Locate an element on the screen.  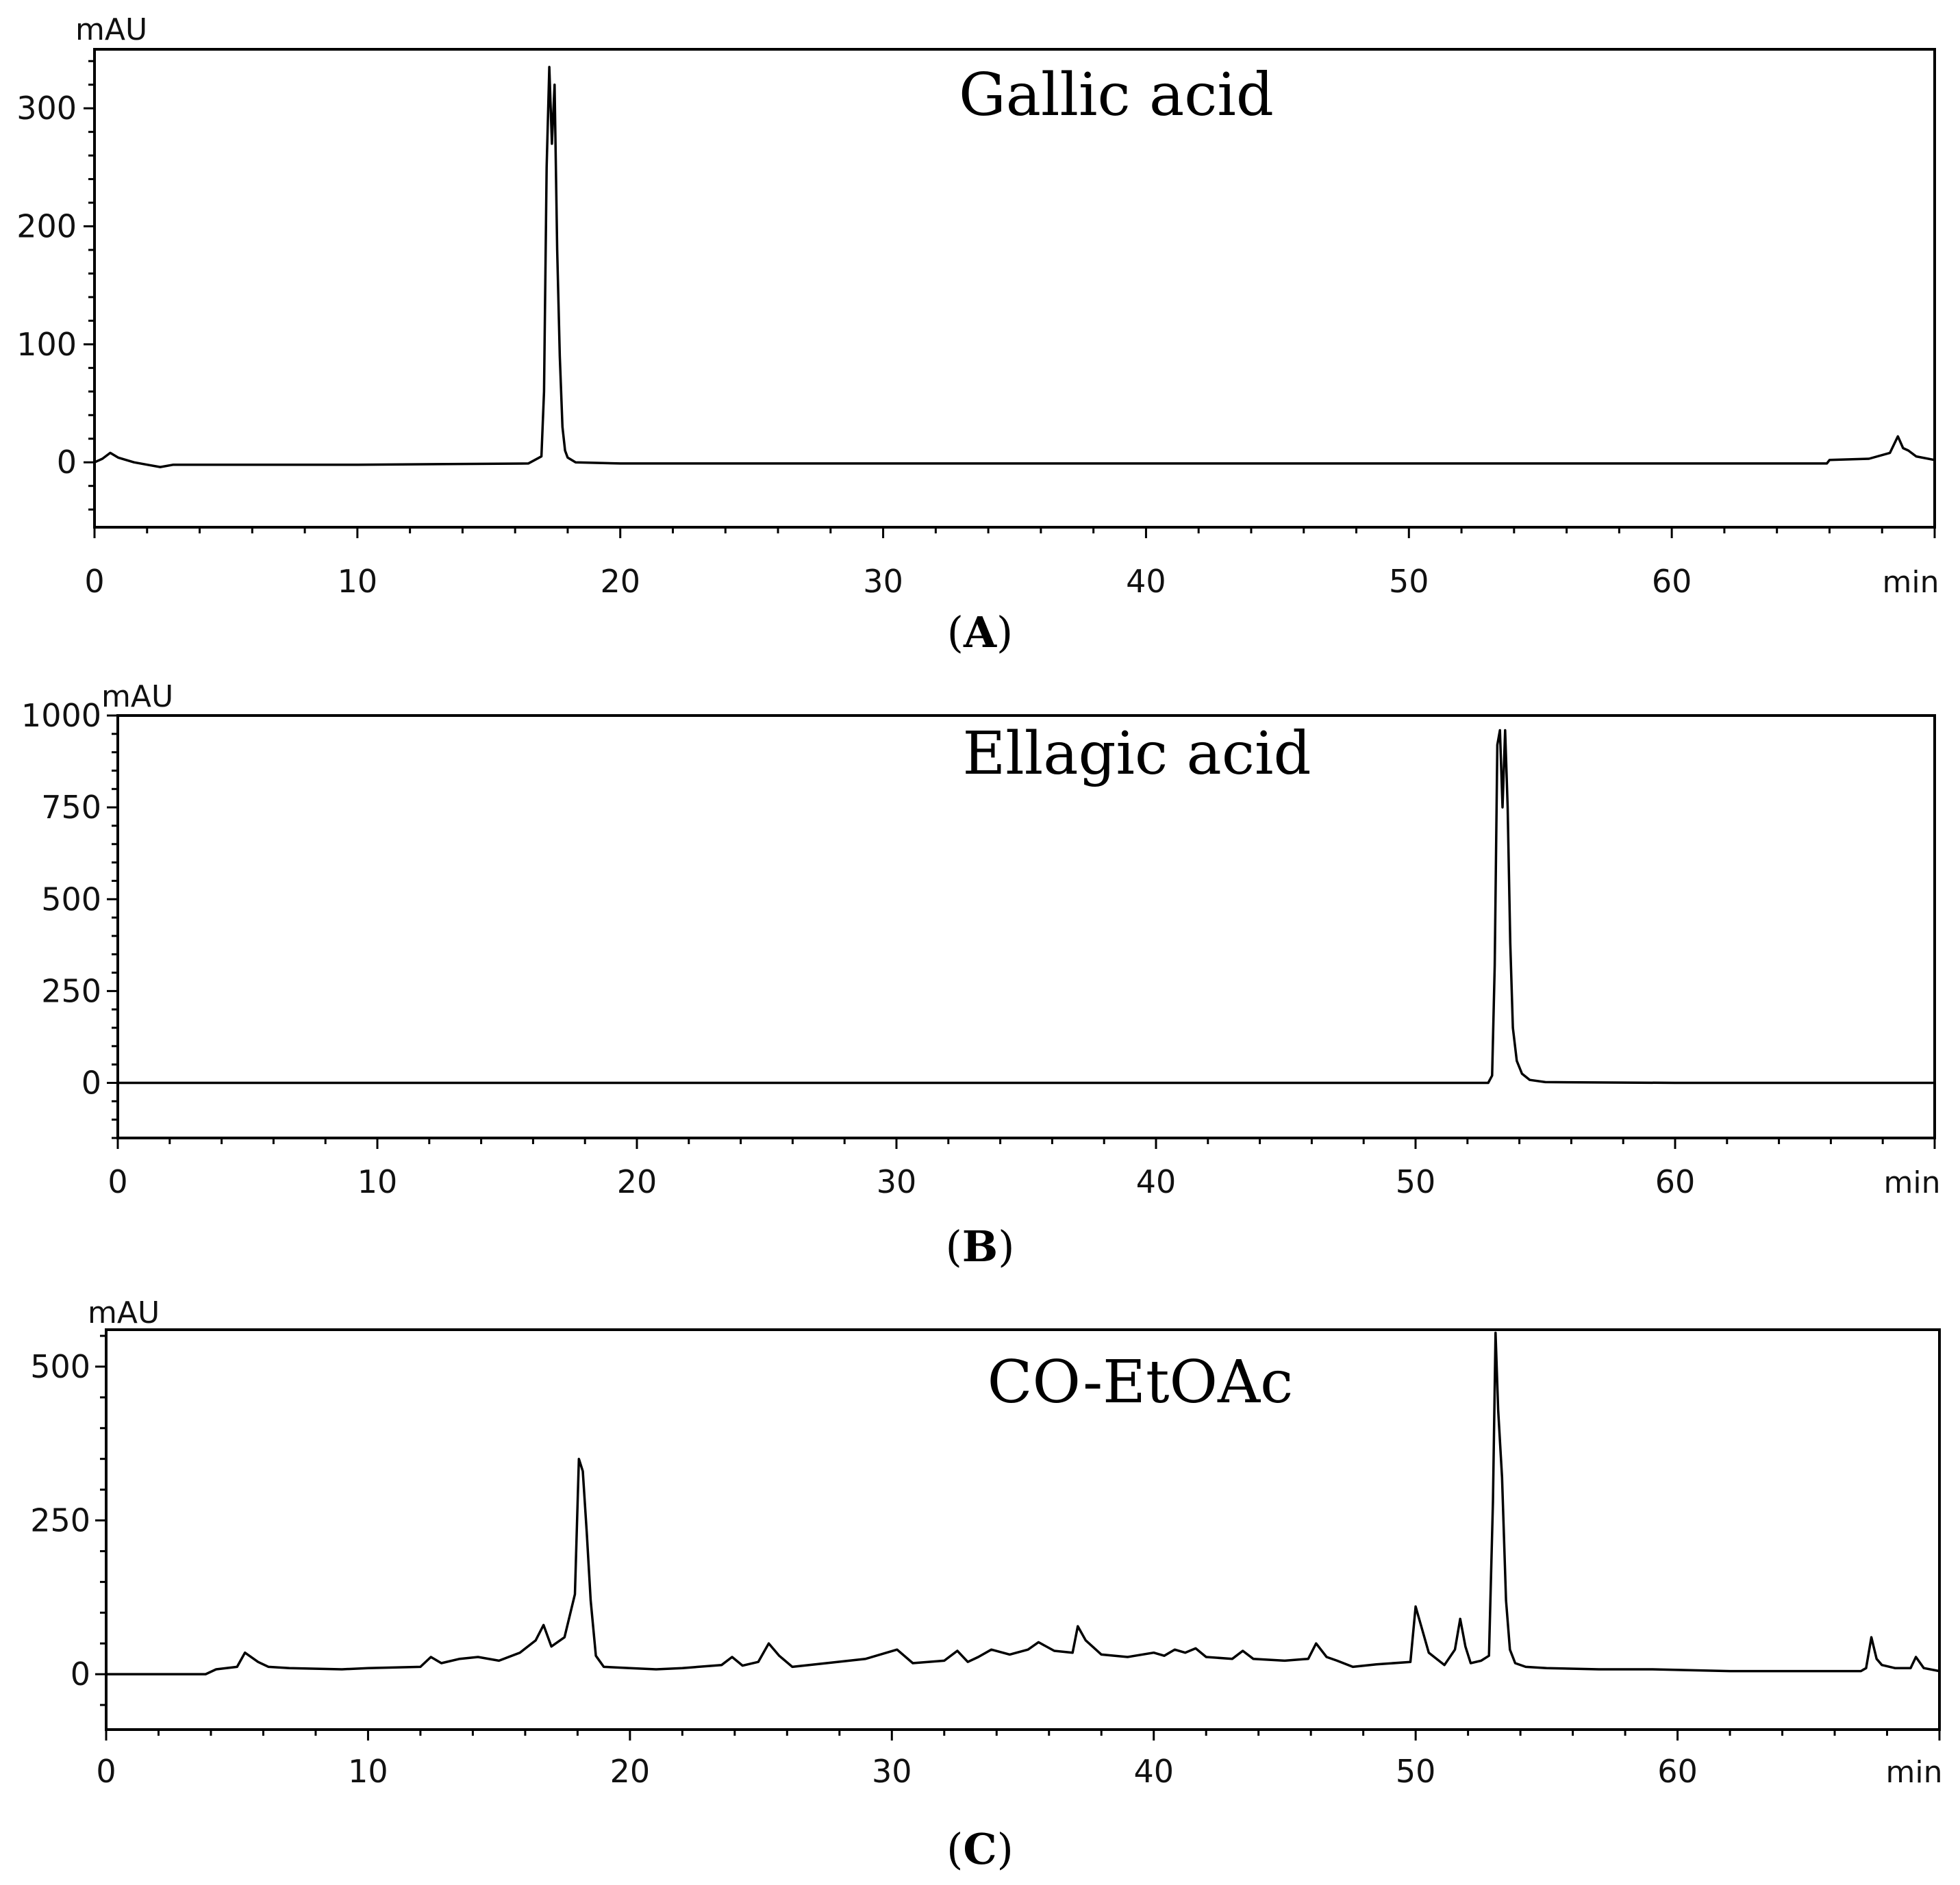
y-tick-label: 200 is located at coordinates (46, 226).